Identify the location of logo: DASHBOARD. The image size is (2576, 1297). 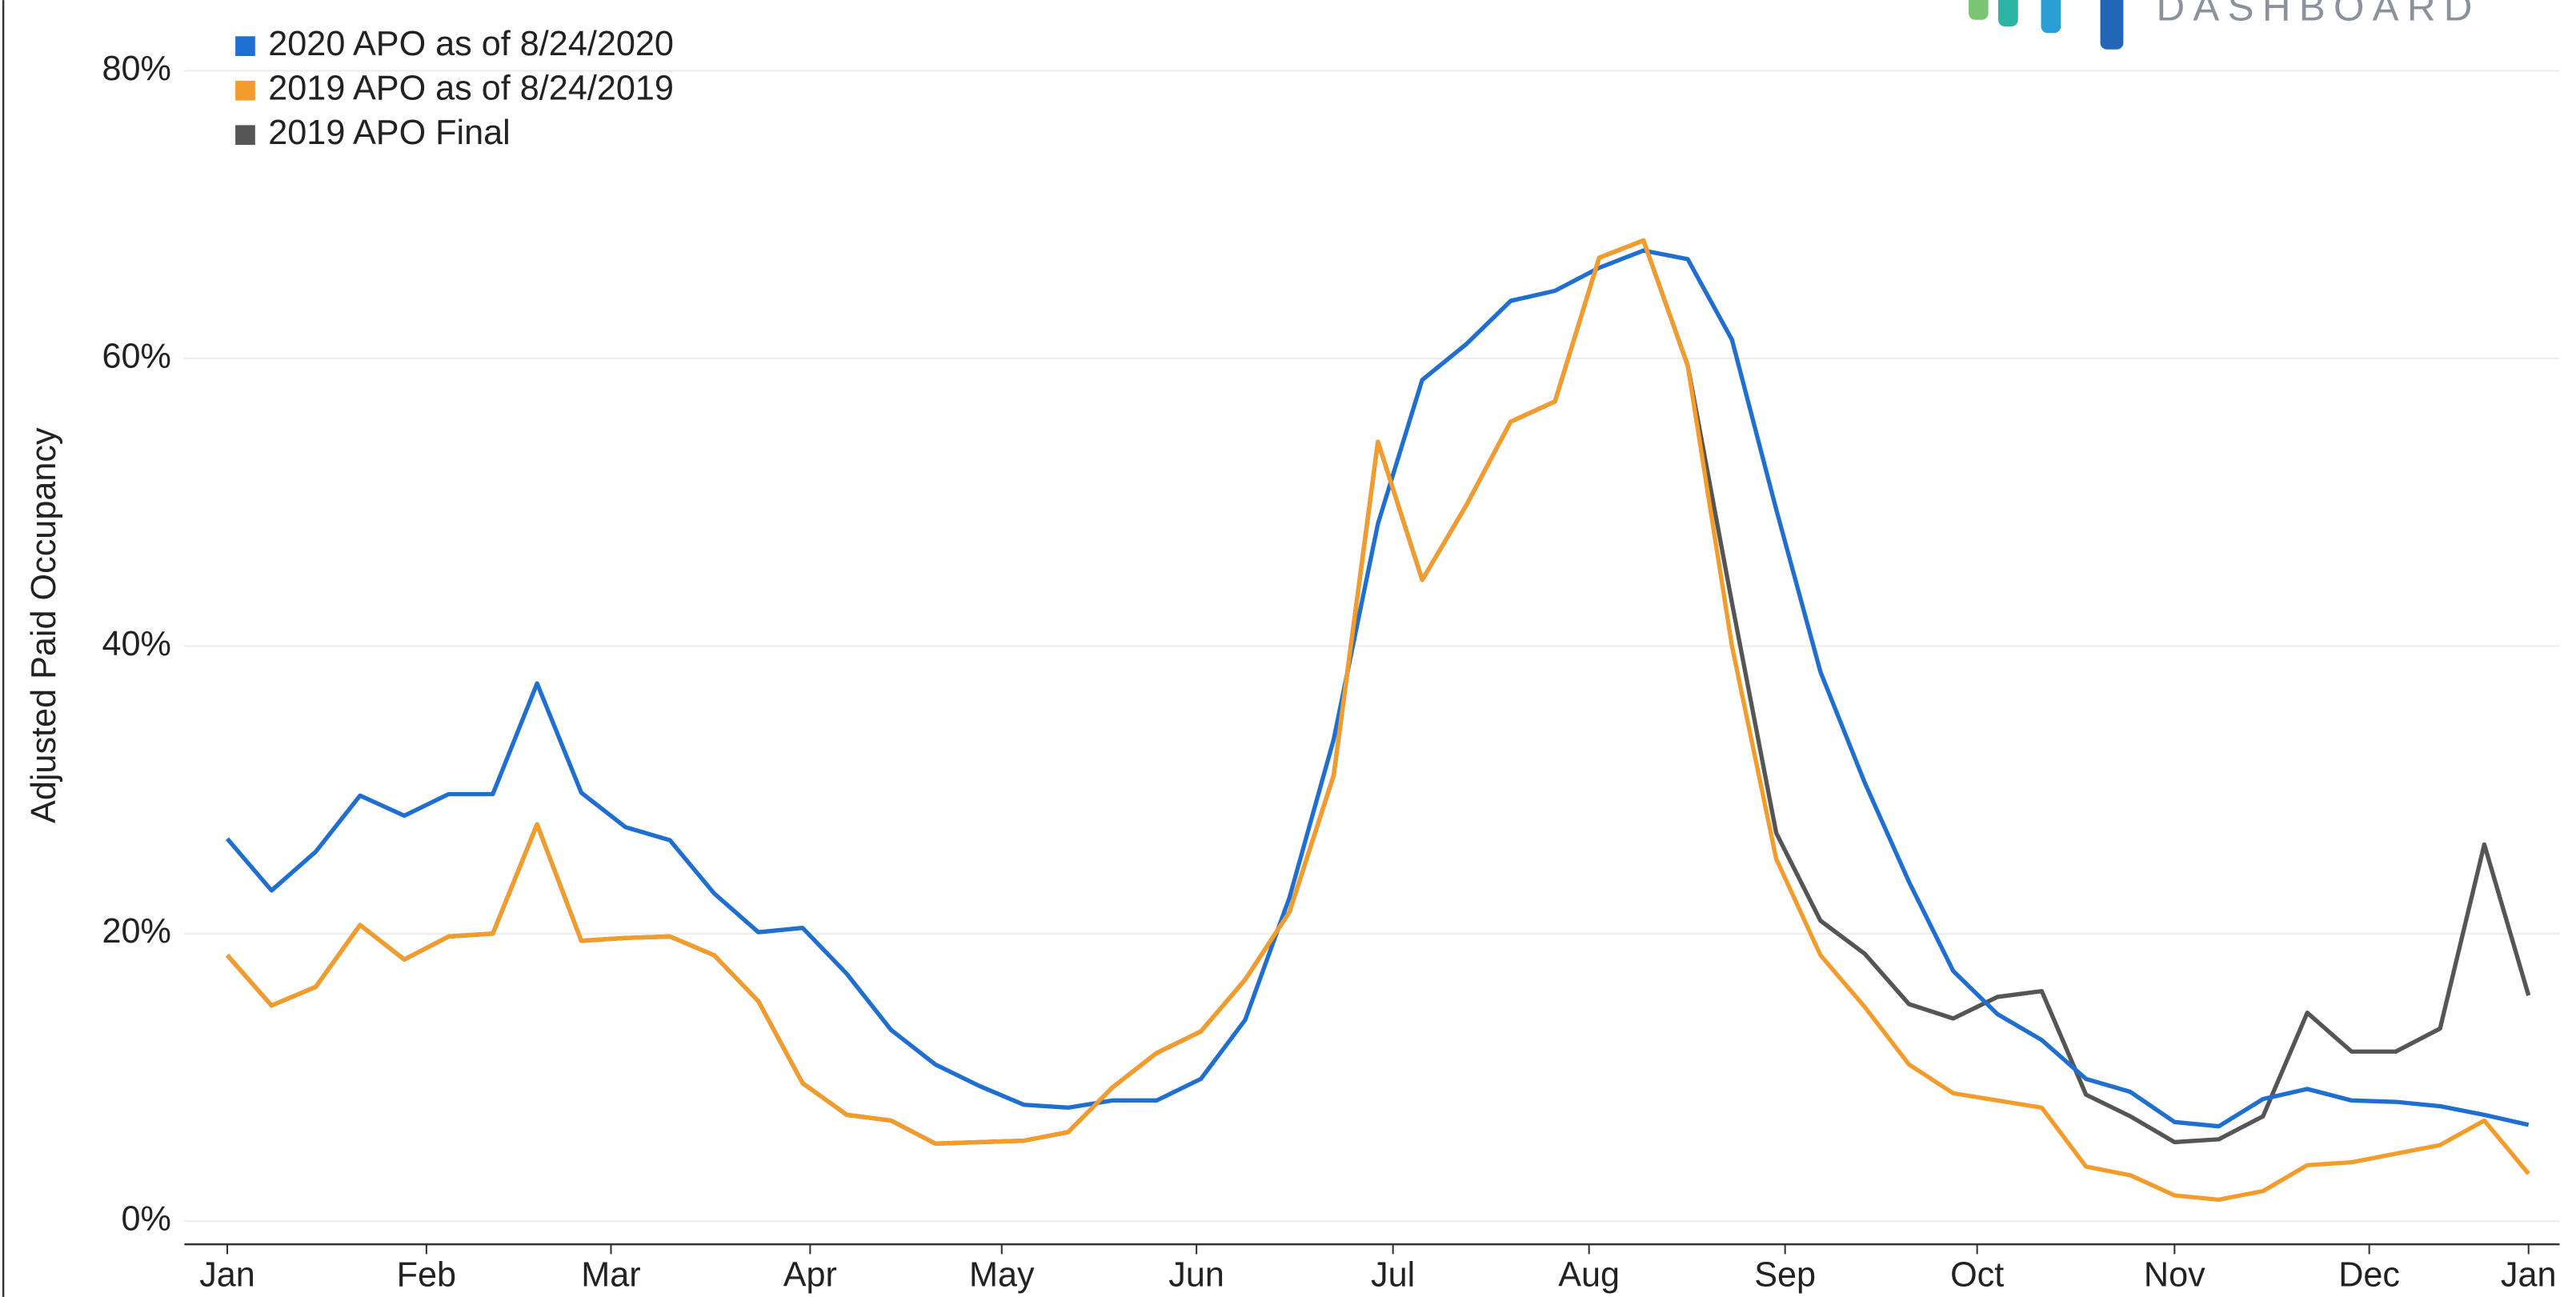
(2224, 25).